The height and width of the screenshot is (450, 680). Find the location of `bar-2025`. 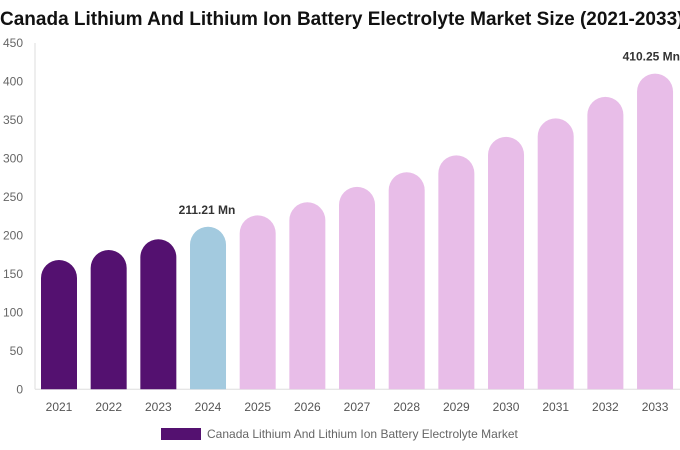

bar-2025 is located at coordinates (257, 302).